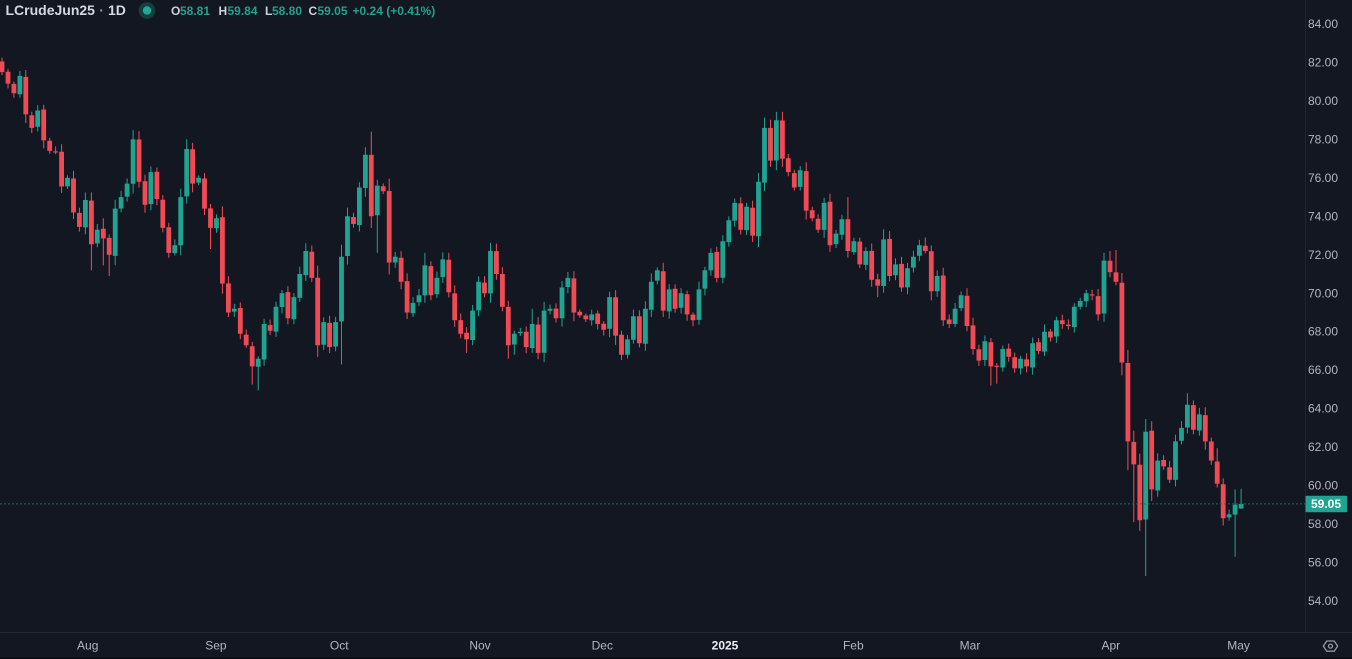 This screenshot has width=1352, height=659. Describe the element at coordinates (223, 11) in the screenshot. I see `svg-text: H` at that location.